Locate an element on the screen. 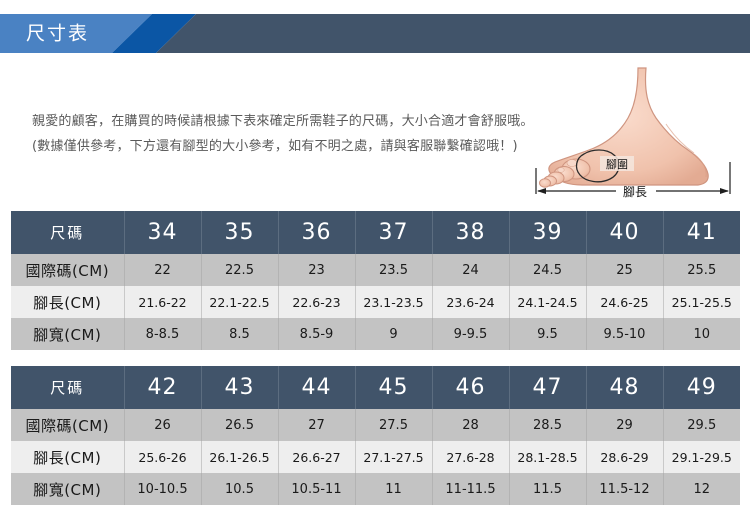 Image resolution: width=750 pixels, height=523 pixels. foot-length-label: 腳長 is located at coordinates (635, 192).